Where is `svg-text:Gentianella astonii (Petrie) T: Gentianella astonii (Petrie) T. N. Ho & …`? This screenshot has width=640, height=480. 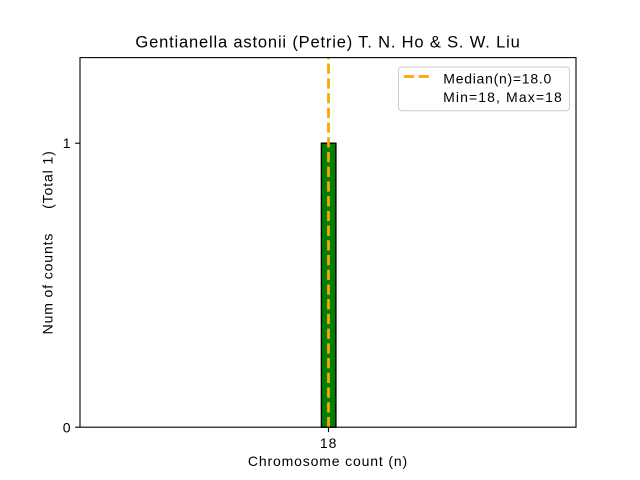
svg-text:Gentianella astonii (Petrie) T: Gentianella astonii (Petrie) T. N. Ho & … is located at coordinates (327, 43).